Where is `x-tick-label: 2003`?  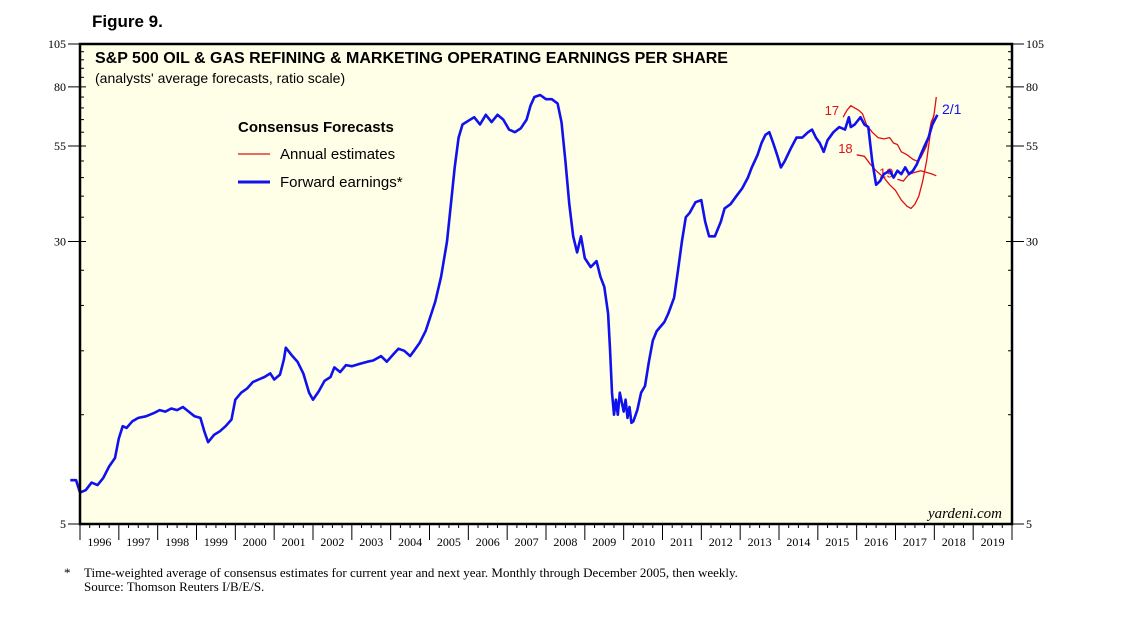
x-tick-label: 2003 is located at coordinates (371, 542).